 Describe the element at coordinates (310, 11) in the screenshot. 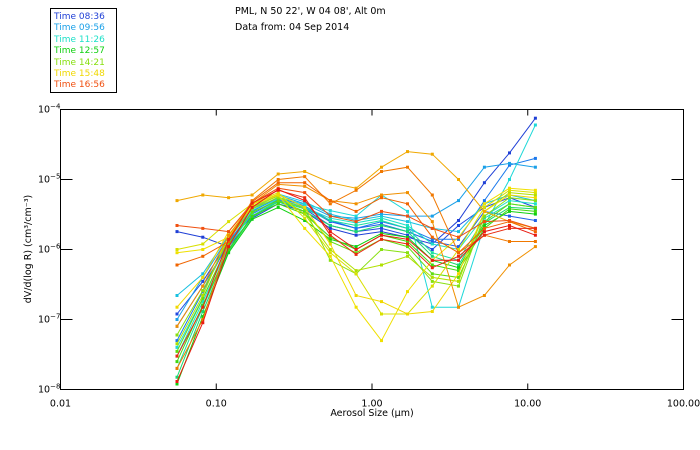

I see `chart-title: PML, N 50 22', W 04 08', Alt 0m` at that location.